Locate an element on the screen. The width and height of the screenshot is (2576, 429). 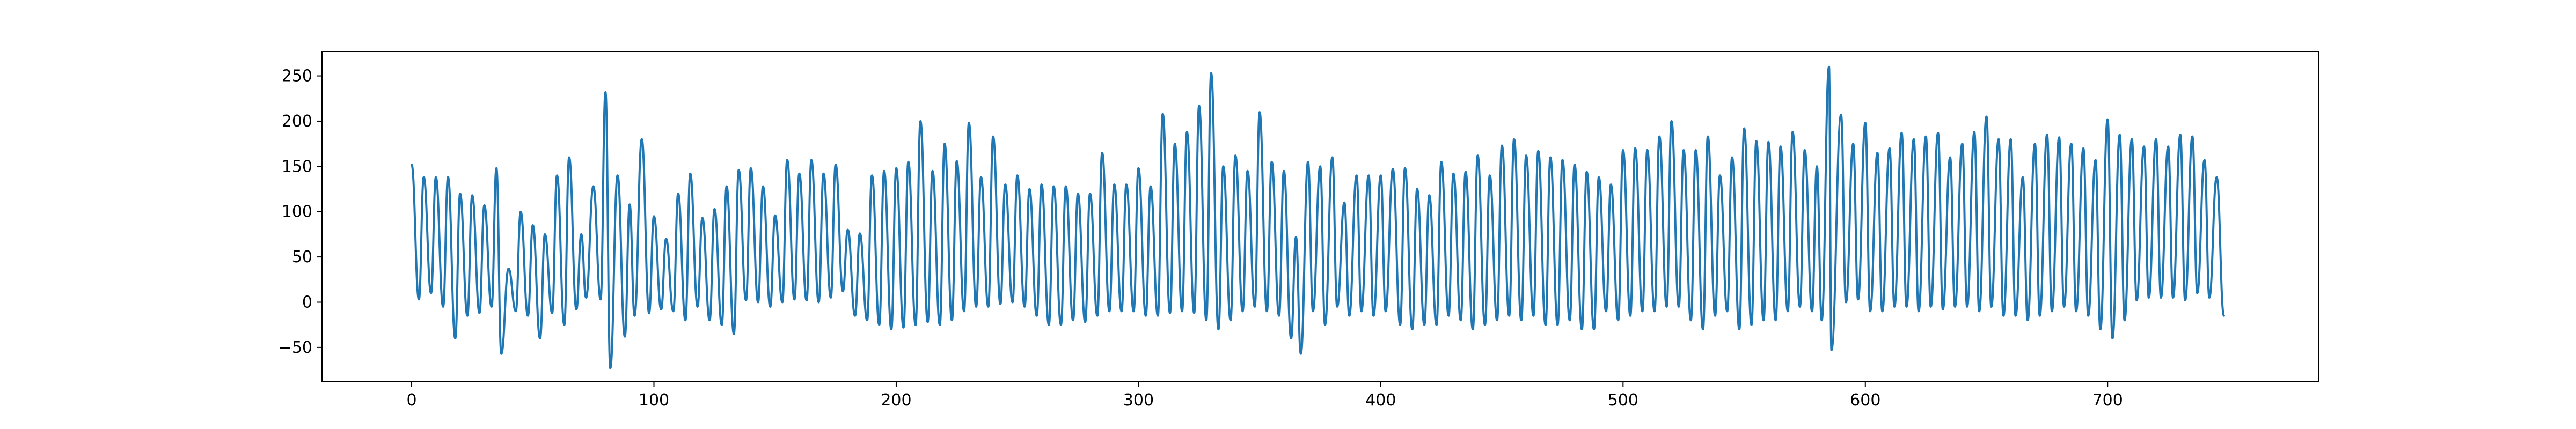
x-tick-label: 100 is located at coordinates (654, 400).